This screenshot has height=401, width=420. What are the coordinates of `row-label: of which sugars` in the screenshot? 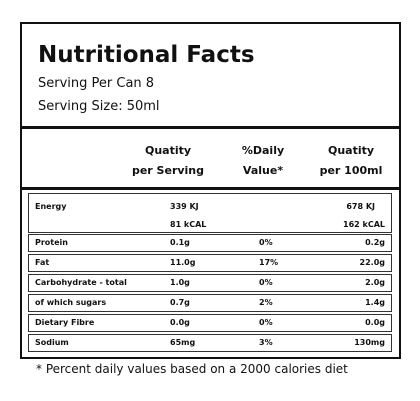 It's located at (71, 302).